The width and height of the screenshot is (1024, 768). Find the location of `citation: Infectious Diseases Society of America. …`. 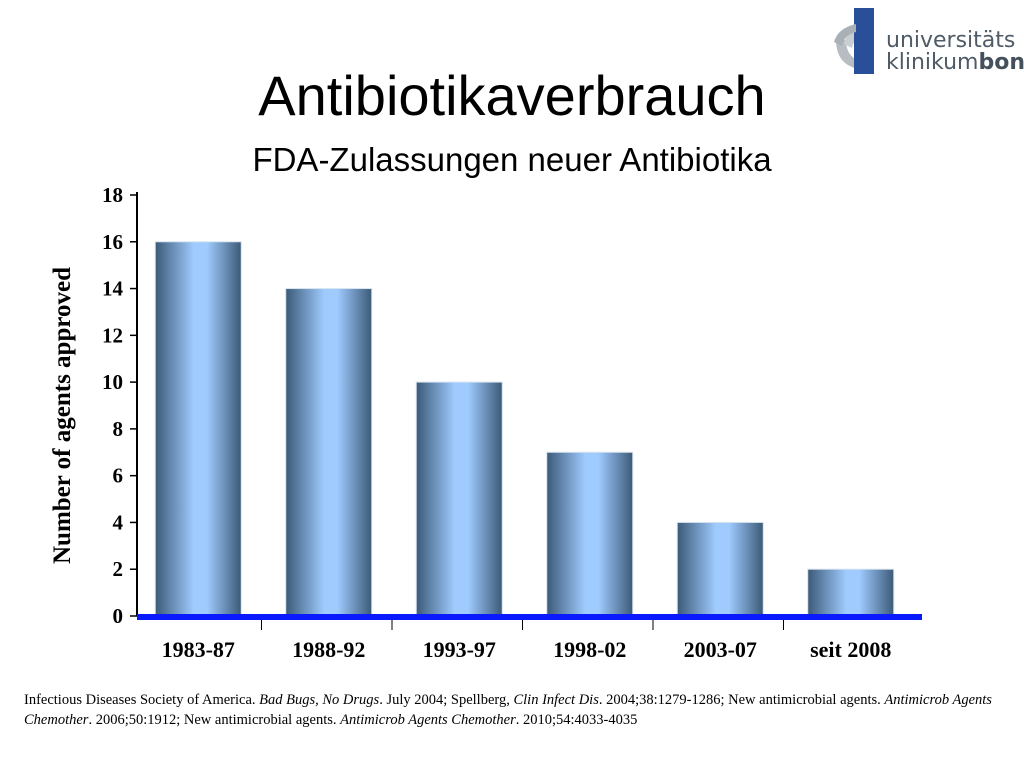

citation: Infectious Diseases Society of America. … is located at coordinates (514, 710).